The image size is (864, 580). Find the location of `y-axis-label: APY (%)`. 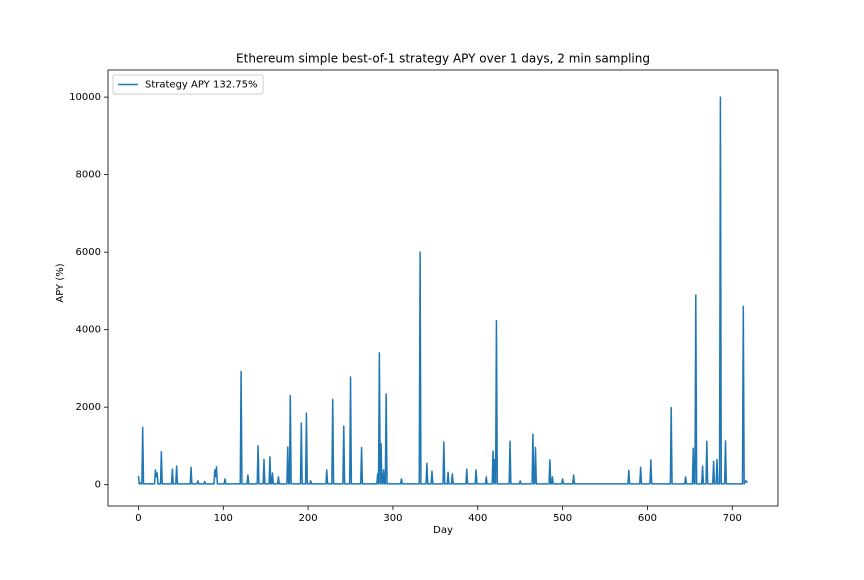

y-axis-label: APY (%) is located at coordinates (60, 282).